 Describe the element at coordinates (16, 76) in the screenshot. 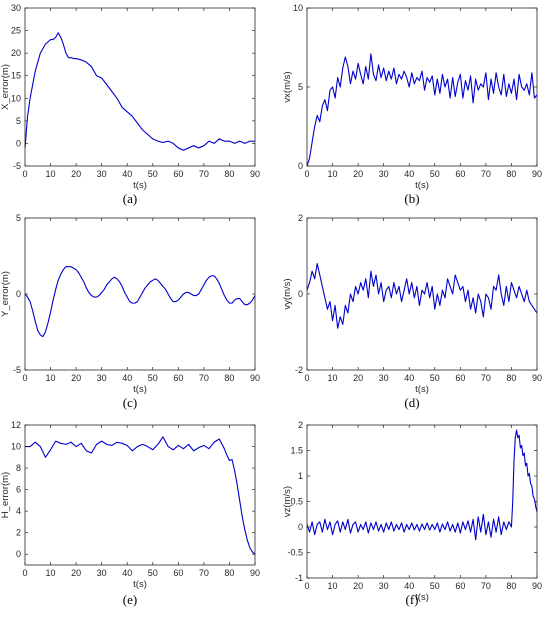

I see `y-tick-label-a-4: 15` at that location.